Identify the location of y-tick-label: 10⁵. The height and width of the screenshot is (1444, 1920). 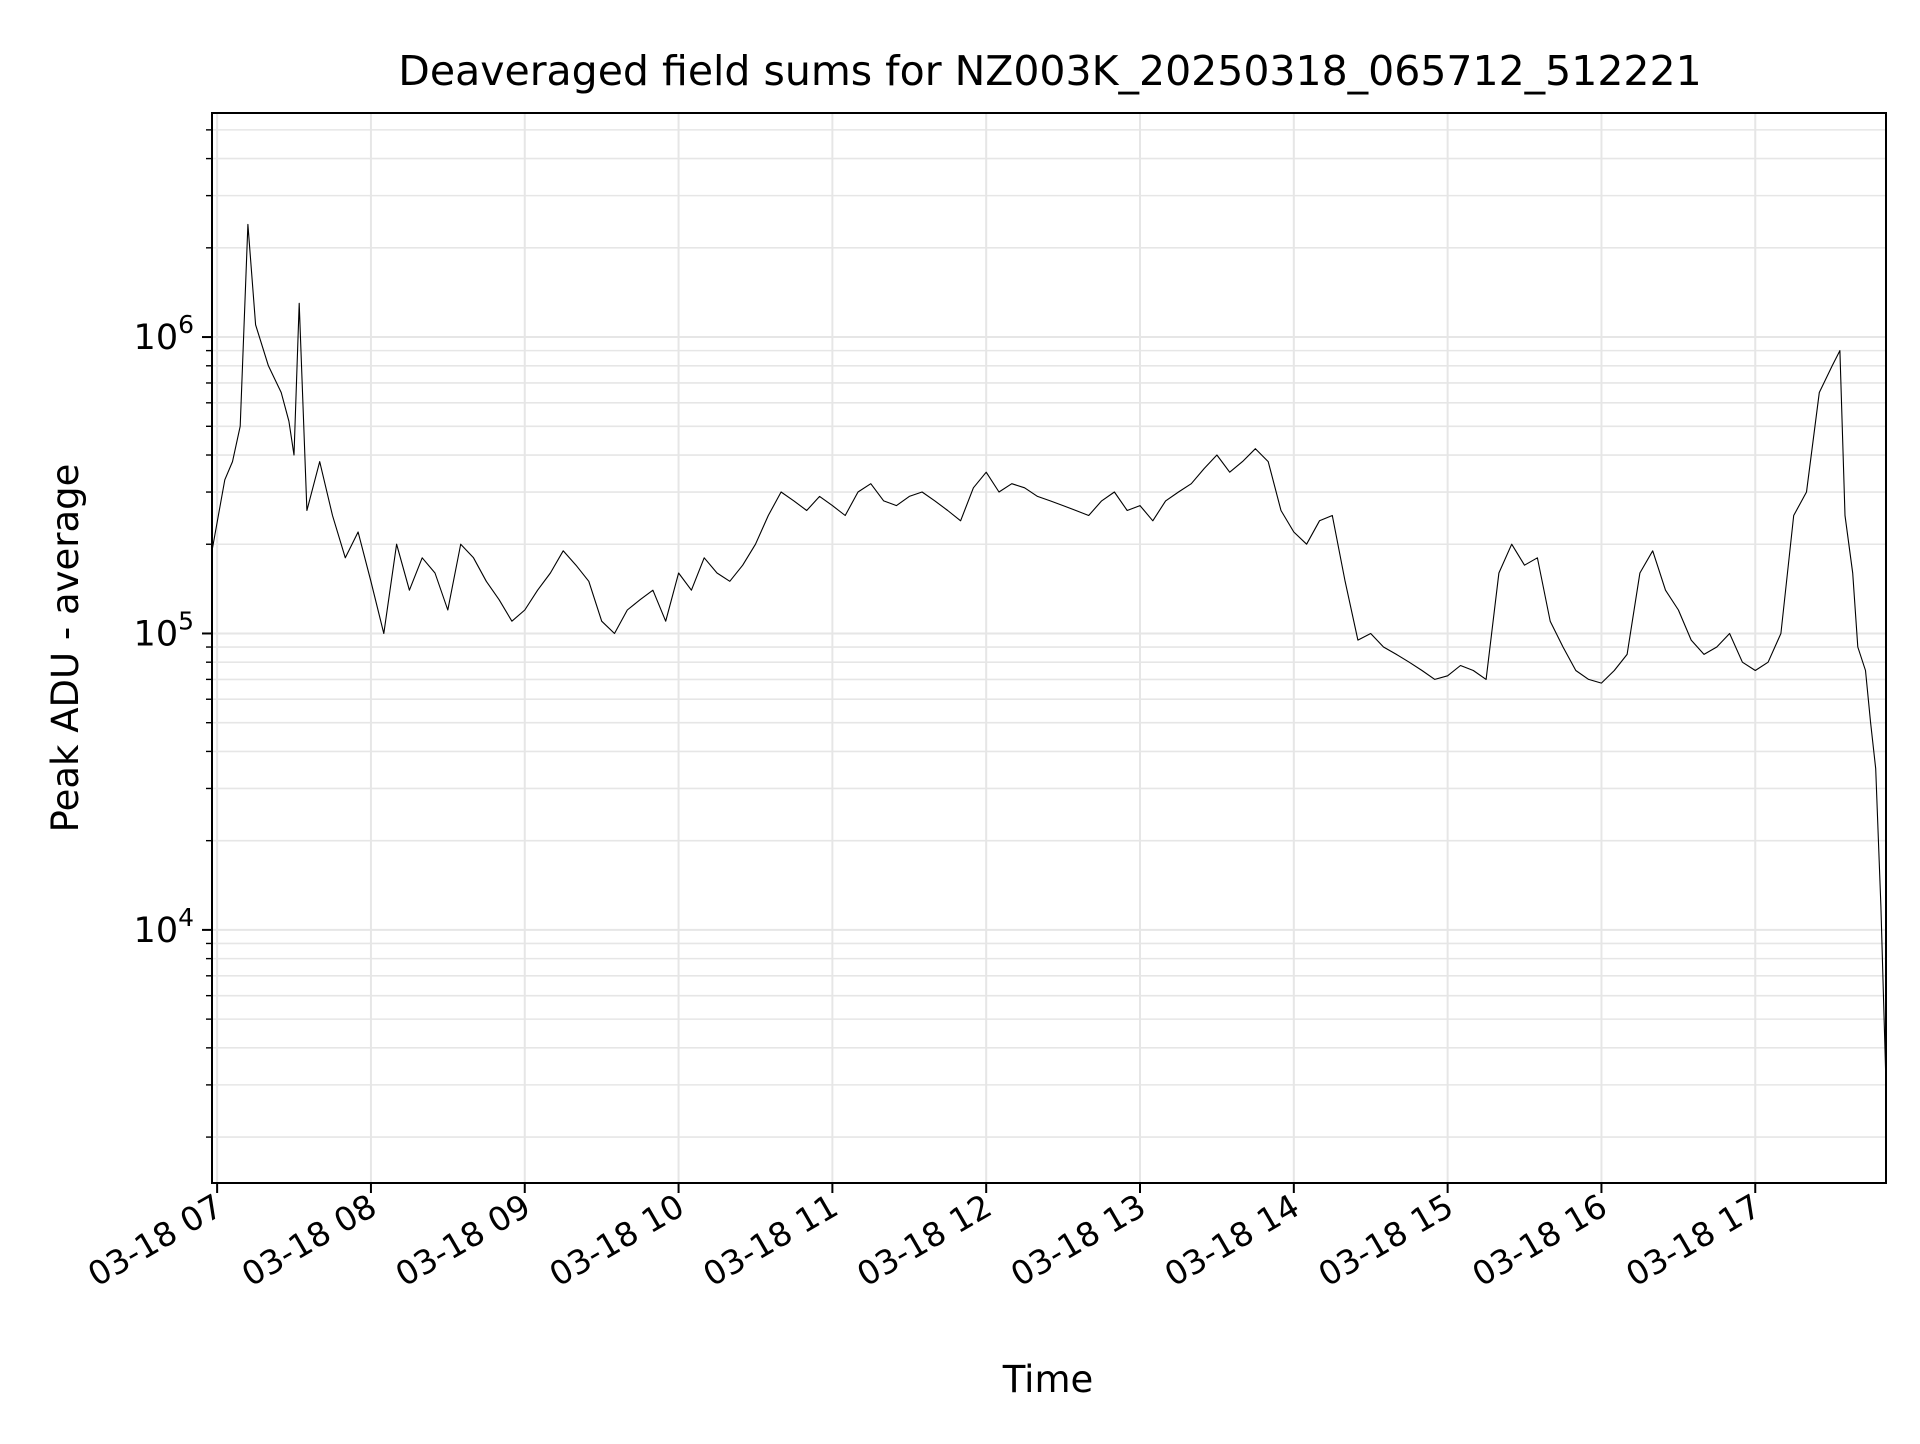
(164, 630).